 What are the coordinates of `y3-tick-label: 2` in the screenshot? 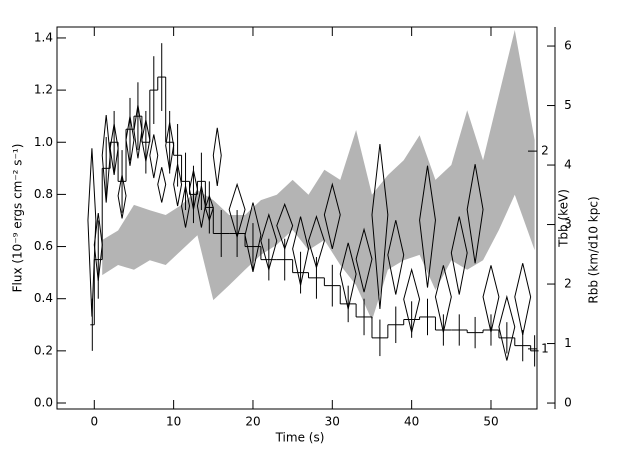 It's located at (545, 151).